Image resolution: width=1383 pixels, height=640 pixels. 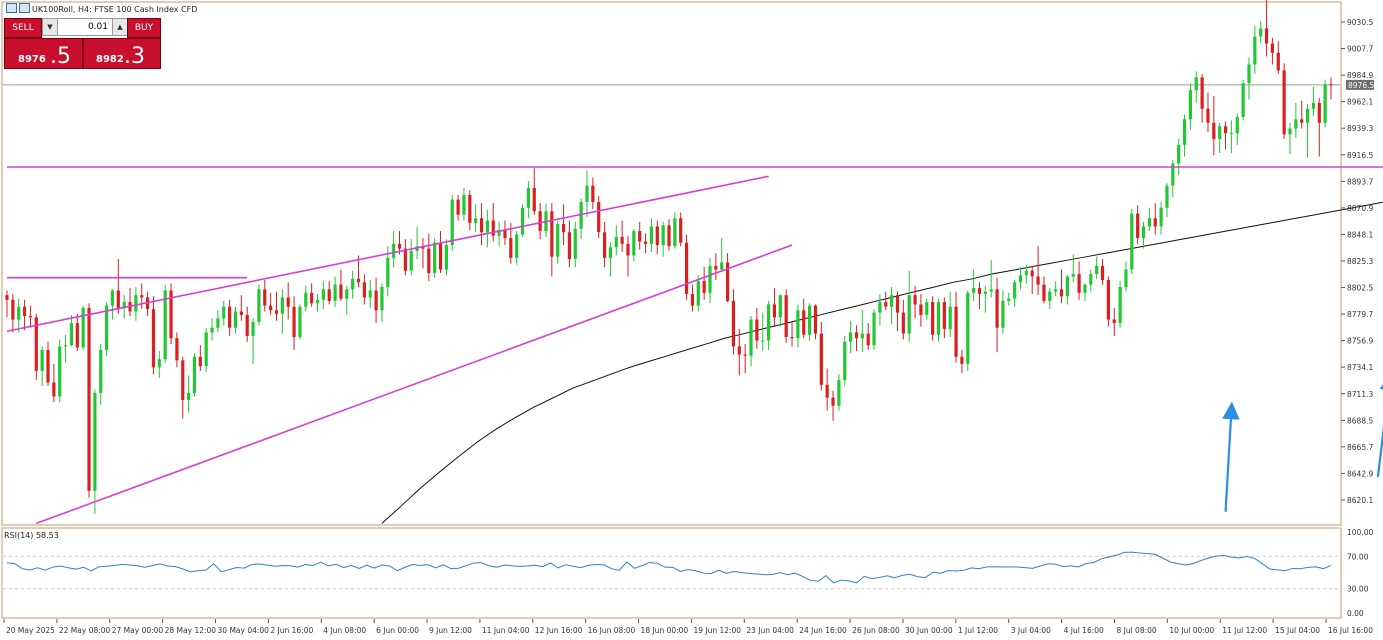 I want to click on buy-button: BUY, so click(x=144, y=28).